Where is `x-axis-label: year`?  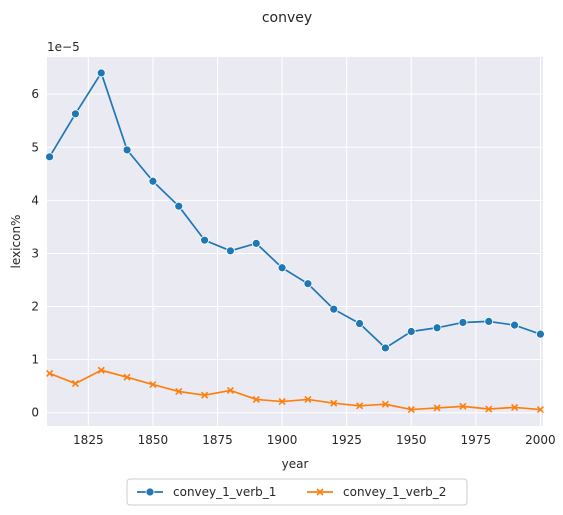
x-axis-label: year is located at coordinates (295, 464).